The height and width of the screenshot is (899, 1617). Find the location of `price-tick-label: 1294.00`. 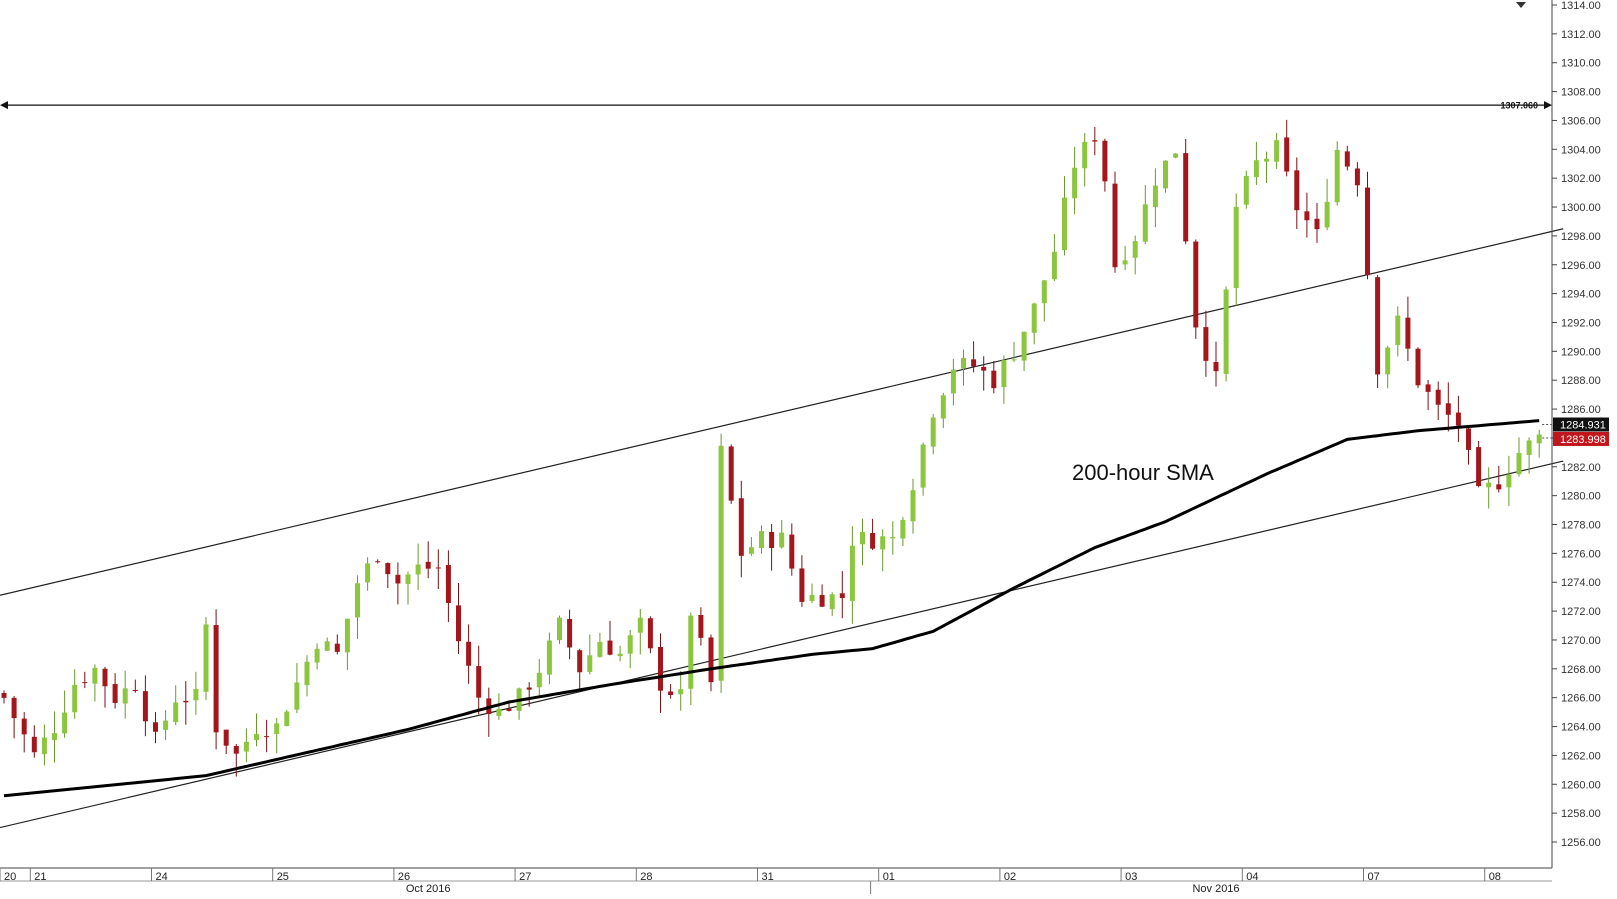

price-tick-label: 1294.00 is located at coordinates (1581, 295).